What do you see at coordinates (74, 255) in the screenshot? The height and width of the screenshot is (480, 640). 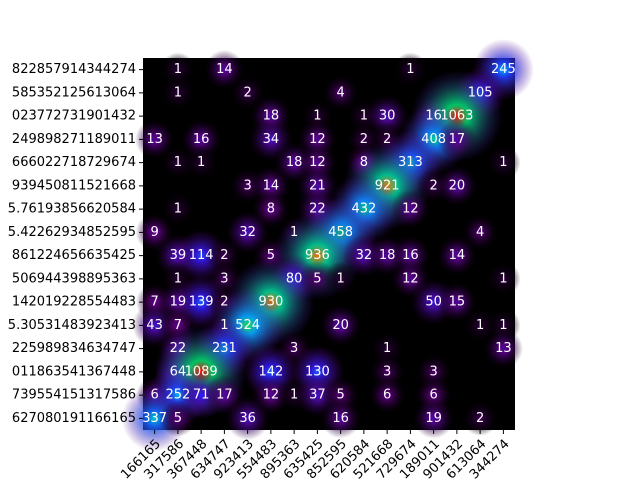 I see `y-tick-label: 861224656635425` at bounding box center [74, 255].